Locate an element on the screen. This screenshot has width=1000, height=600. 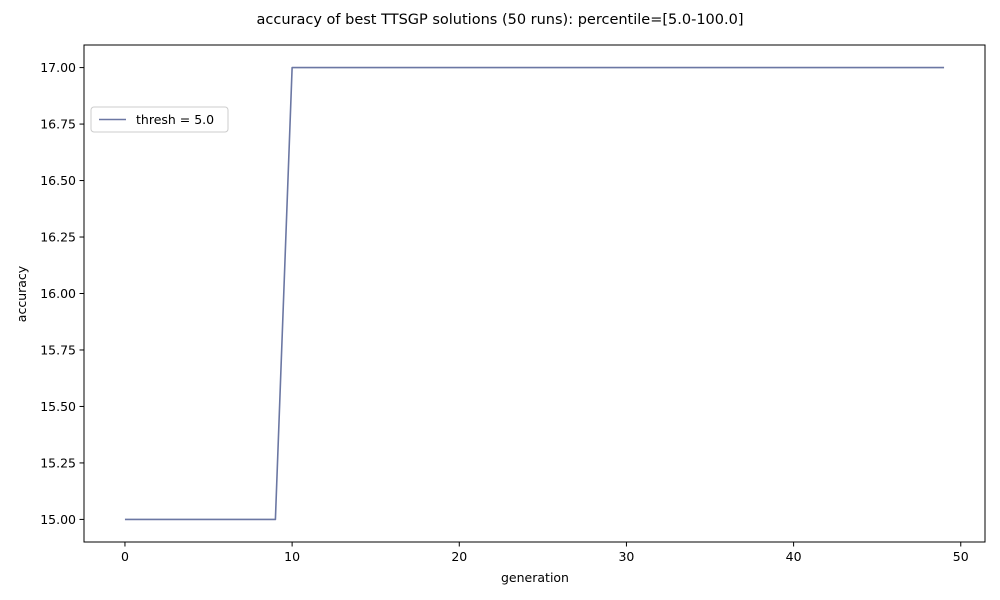
x-tick-label: 20 is located at coordinates (459, 556).